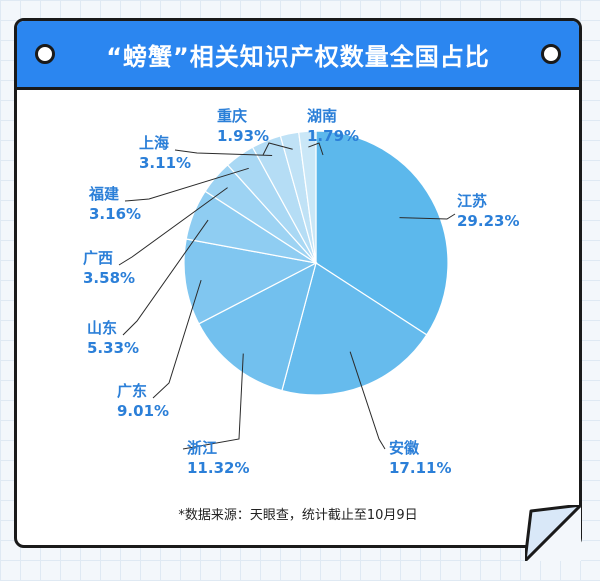 Image resolution: width=600 pixels, height=581 pixels. Describe the element at coordinates (488, 221) in the screenshot. I see `slice-label-value: 29.23%` at that location.